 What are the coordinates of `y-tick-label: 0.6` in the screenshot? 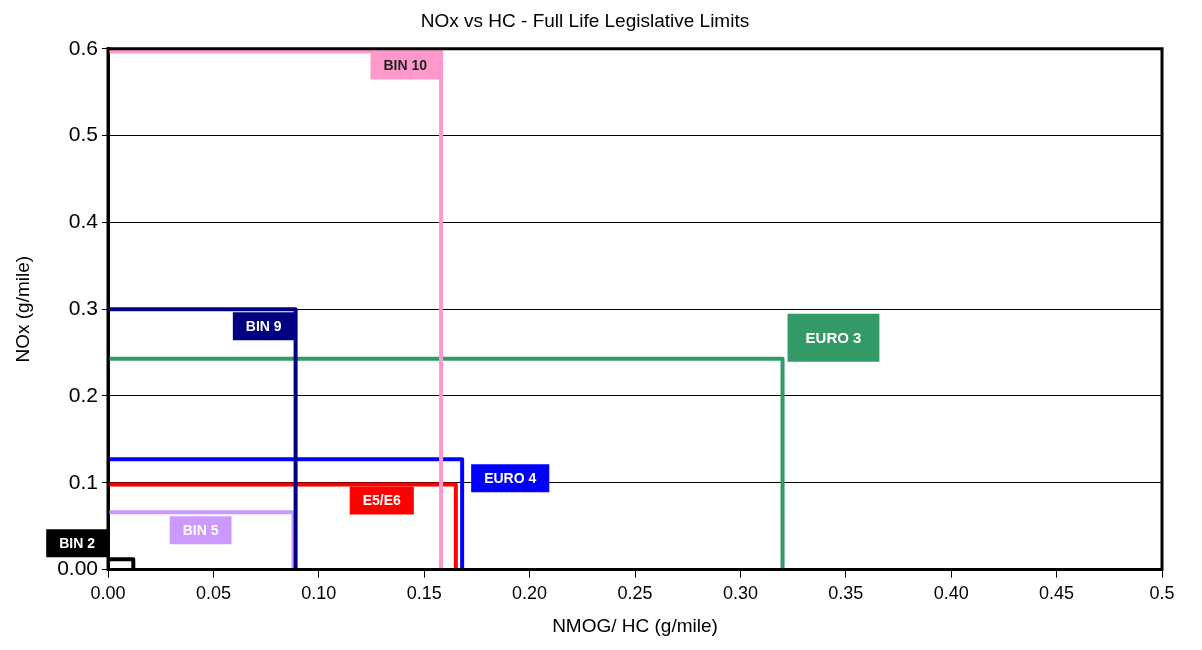 It's located at (83, 47).